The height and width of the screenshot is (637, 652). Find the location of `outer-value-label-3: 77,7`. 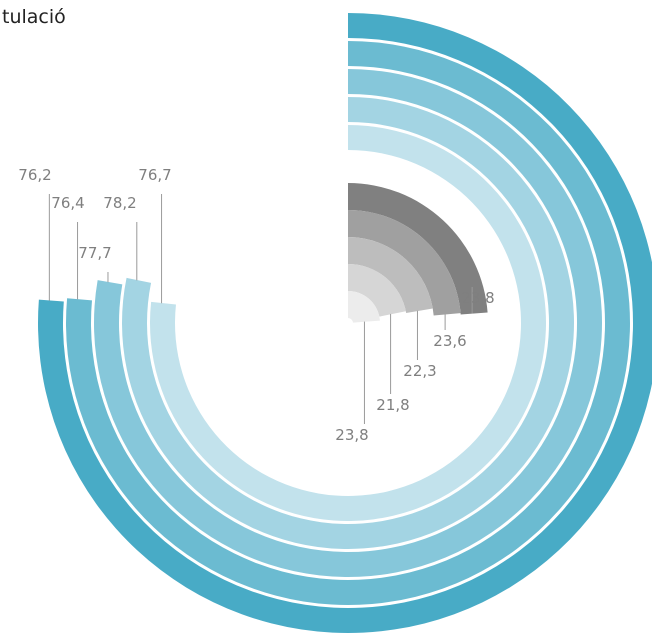

outer-value-label-3: 77,7 is located at coordinates (94, 253).